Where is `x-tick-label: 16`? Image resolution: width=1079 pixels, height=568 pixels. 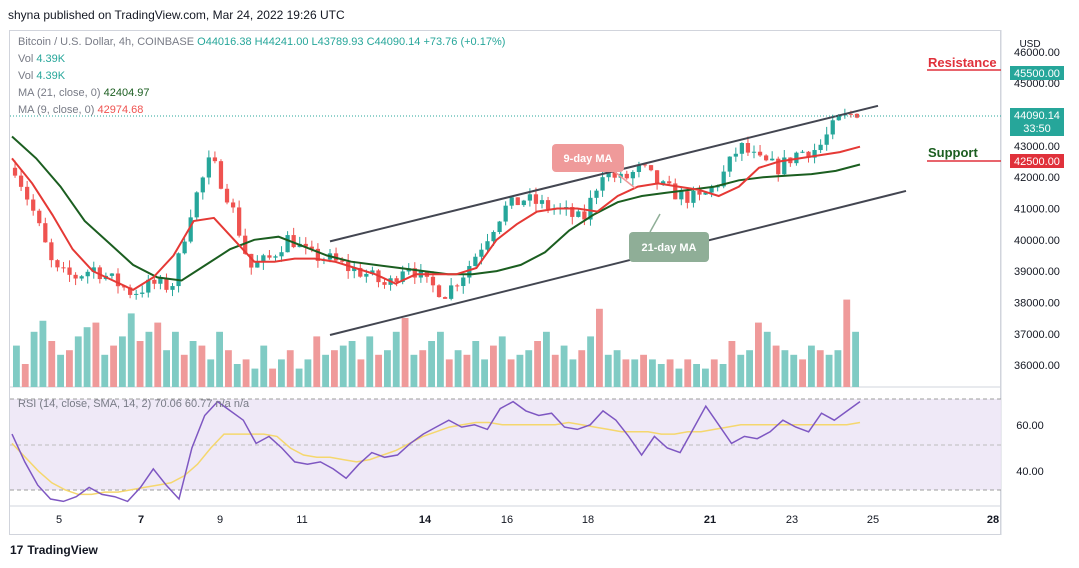
x-tick-label: 16 is located at coordinates (507, 520).